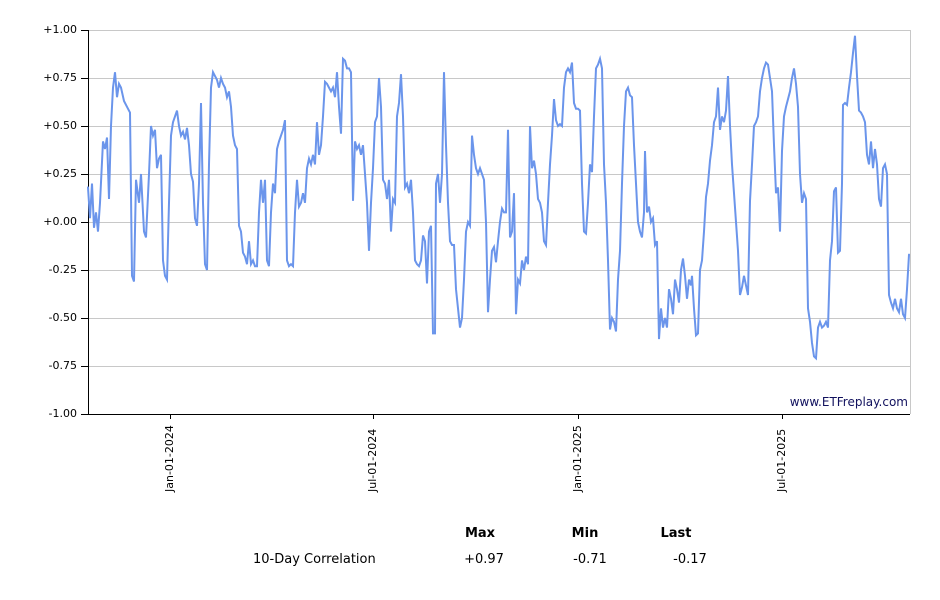  Describe the element at coordinates (60, 173) in the screenshot. I see `y-axis-tick-label: +0.25` at that location.